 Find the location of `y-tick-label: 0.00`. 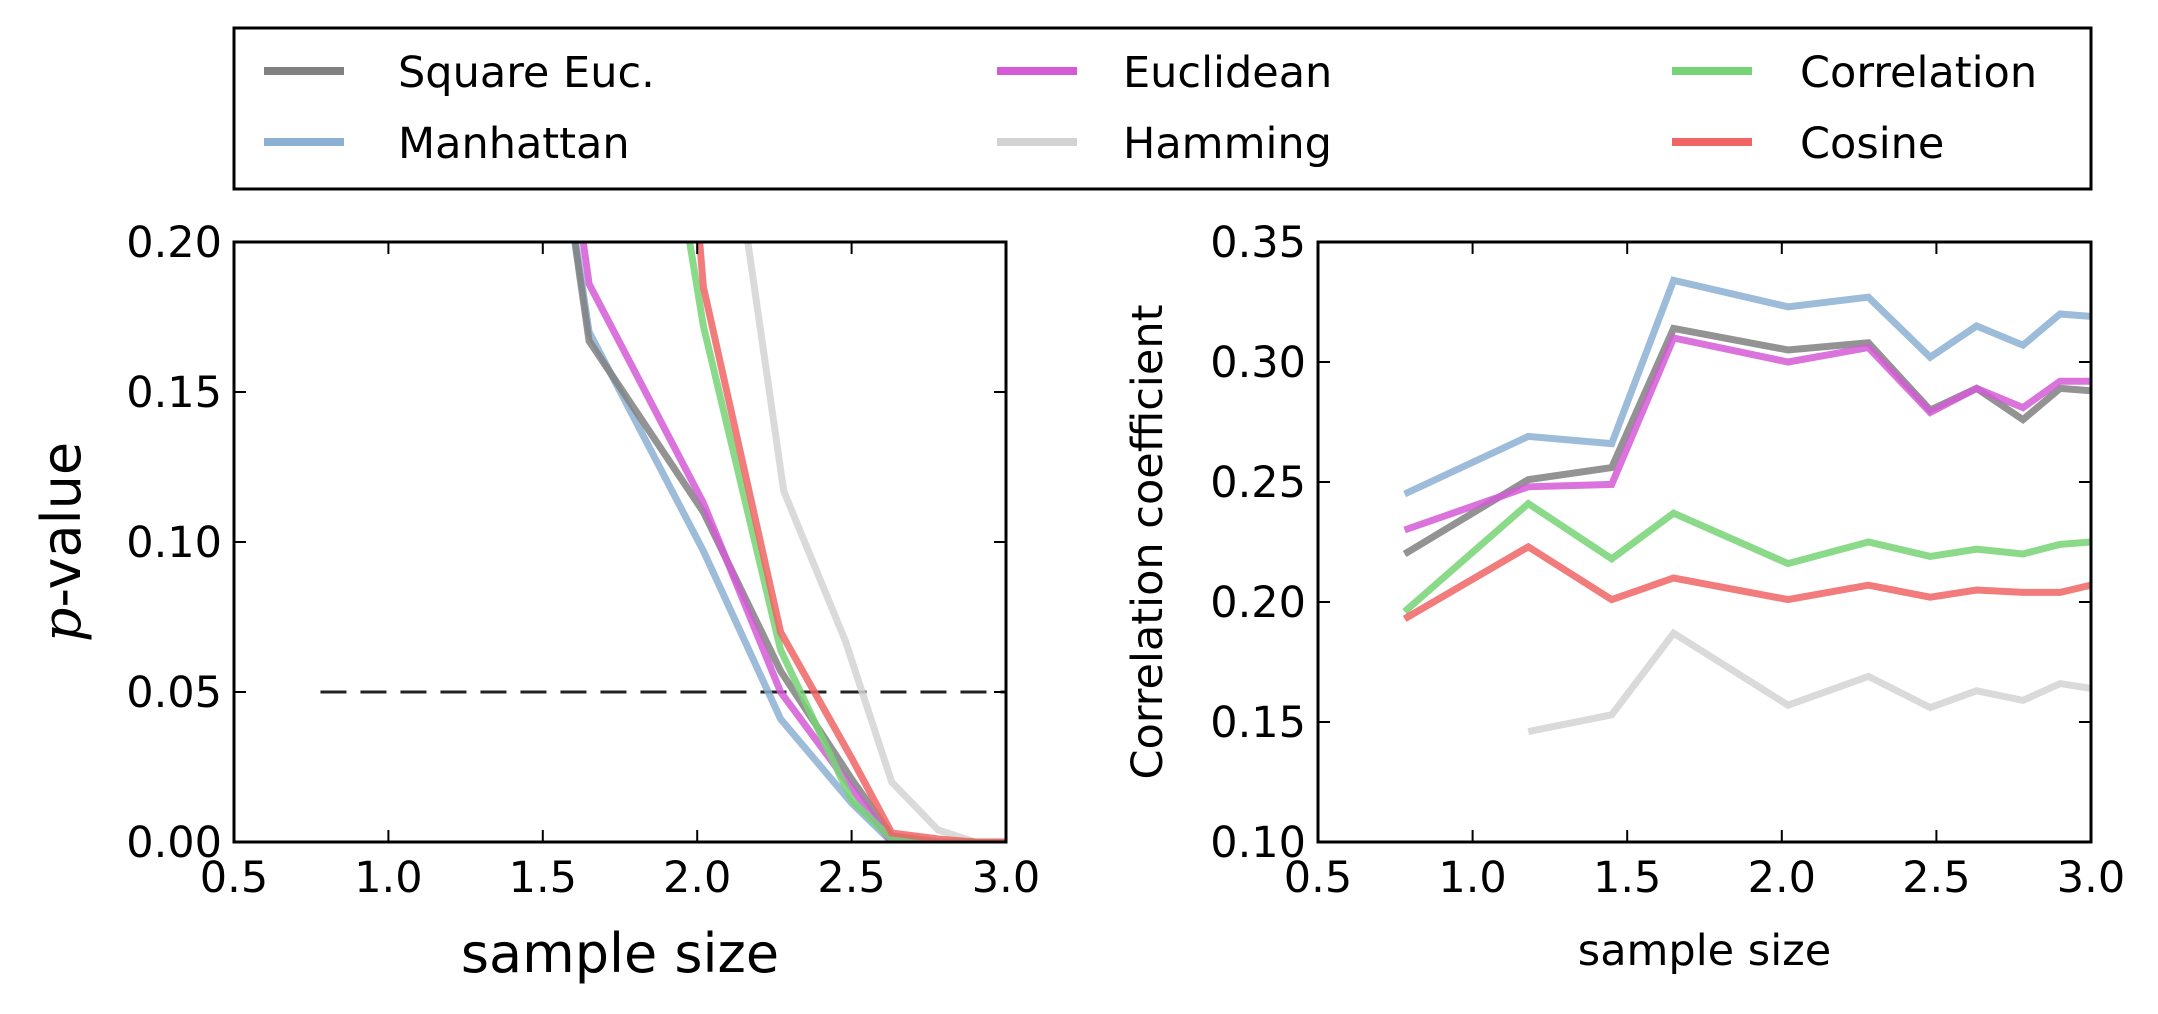

y-tick-label: 0.00 is located at coordinates (174, 843).